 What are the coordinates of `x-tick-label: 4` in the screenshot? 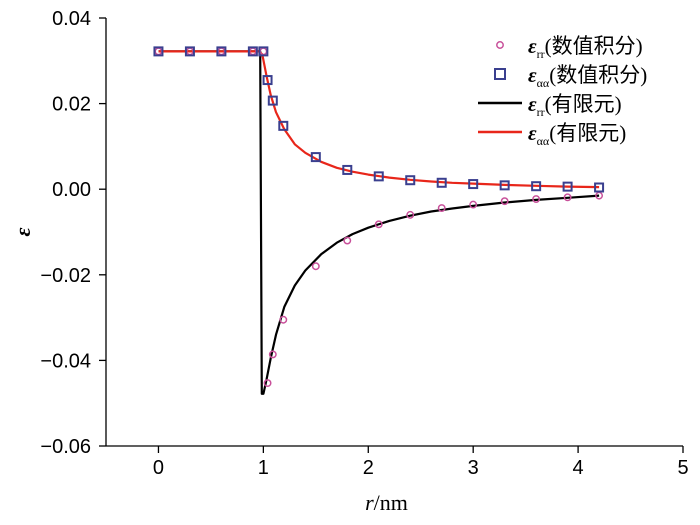 It's located at (578, 468).